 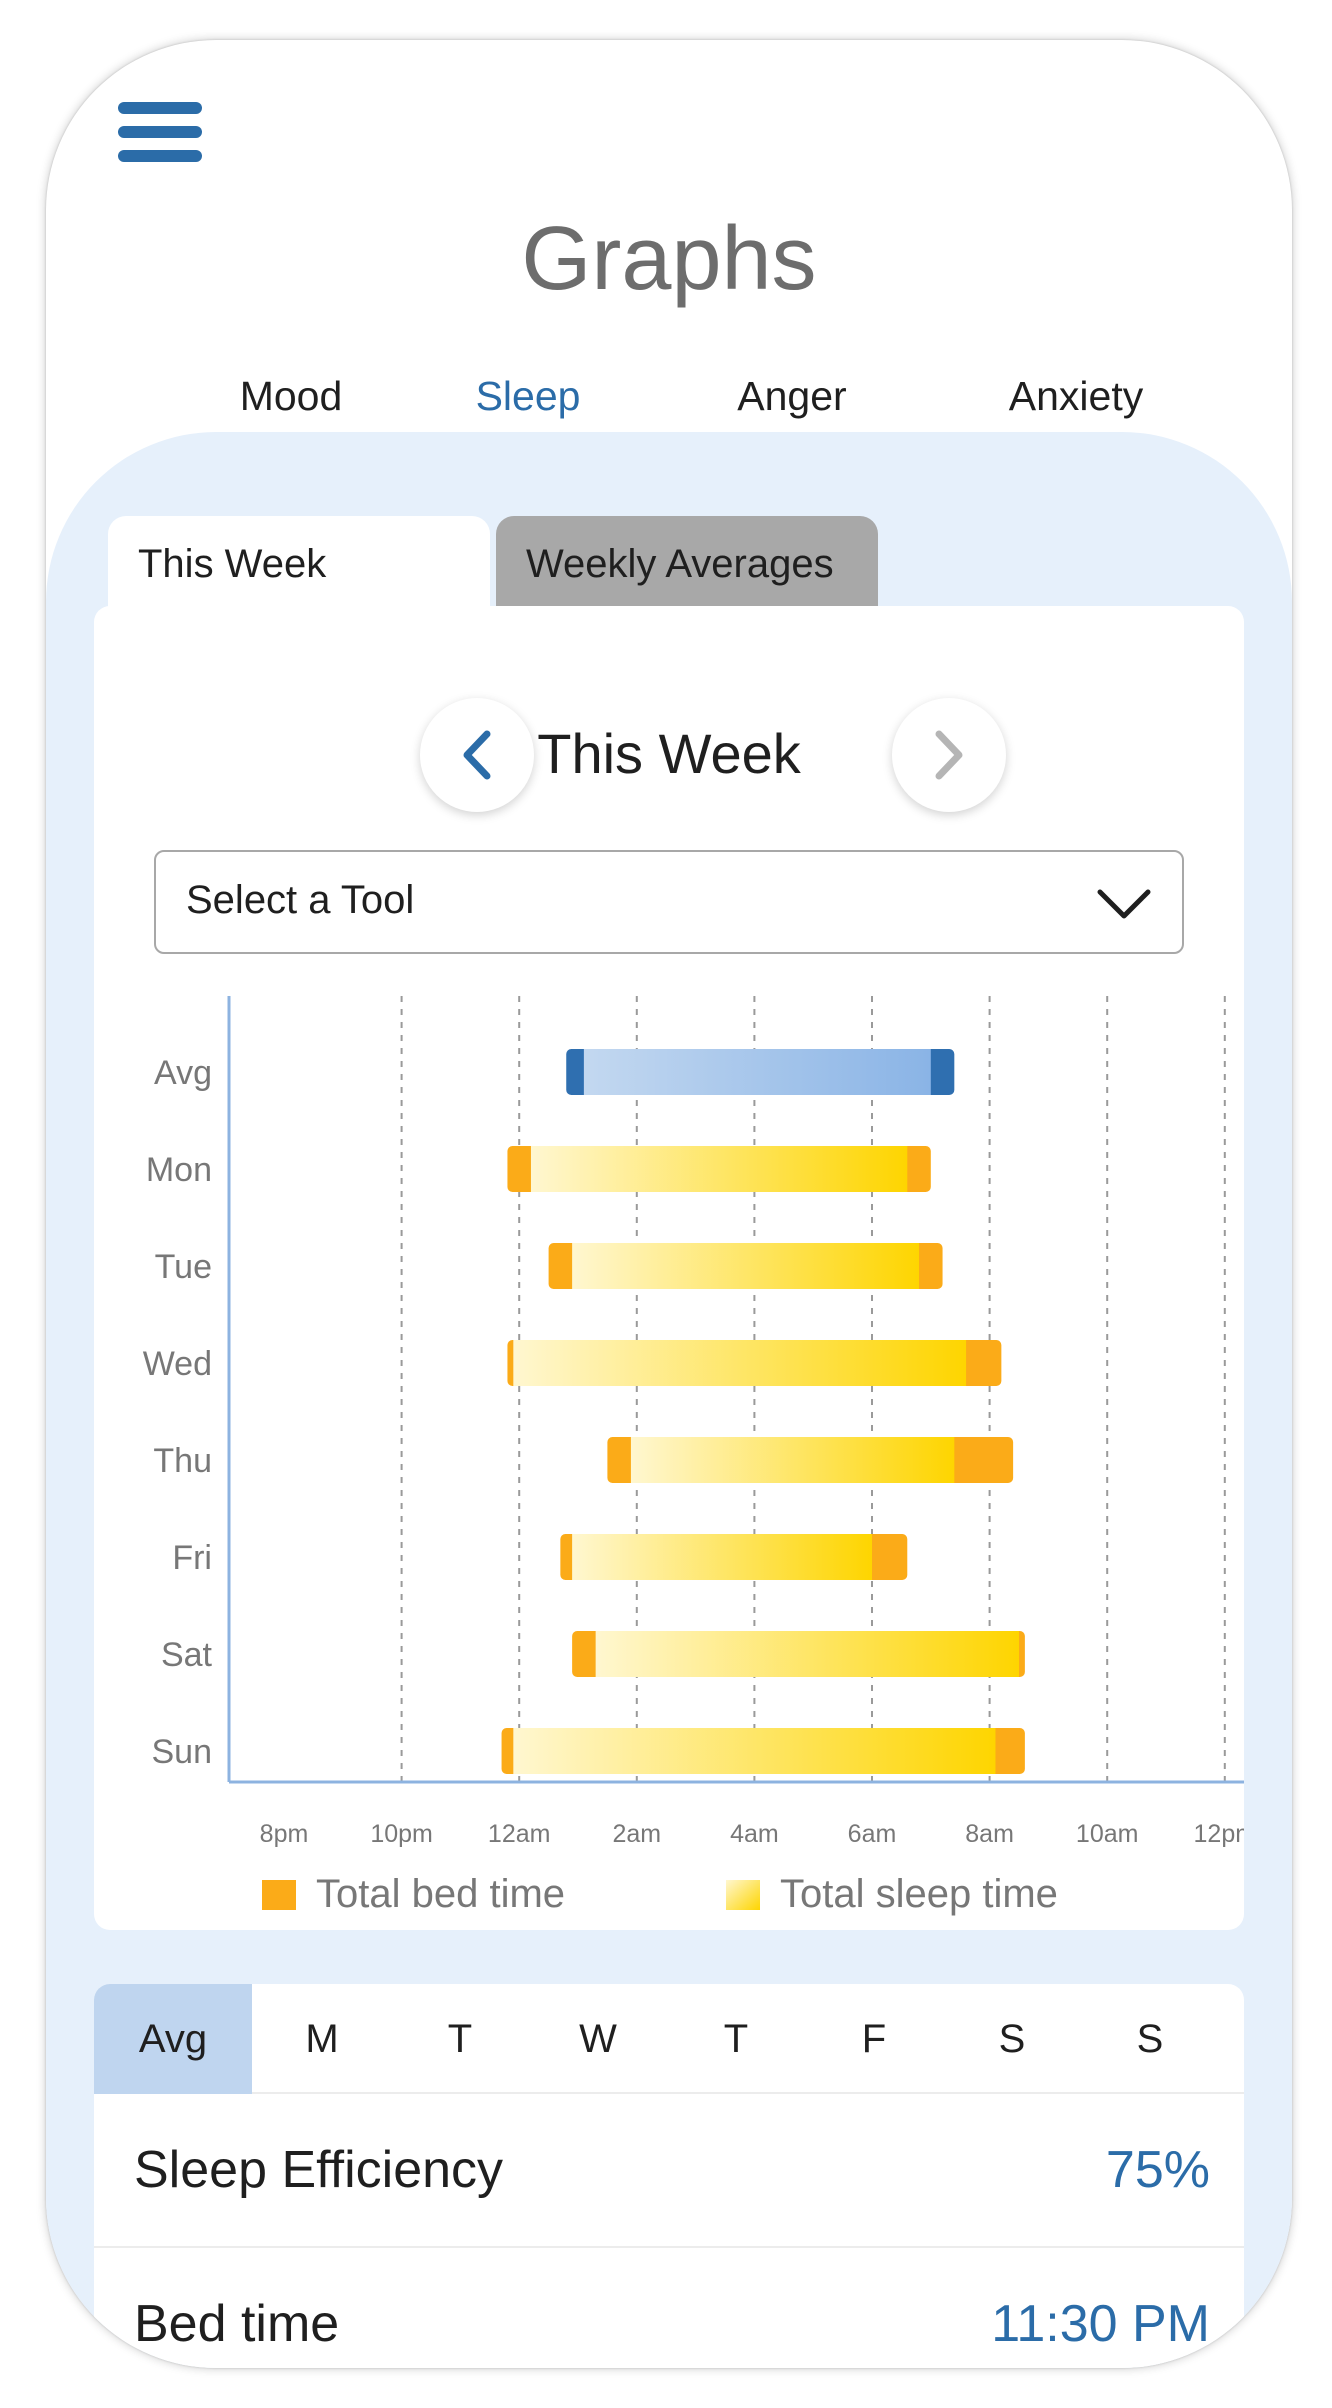 What do you see at coordinates (1012, 2039) in the screenshot?
I see `day-tab-sat: S` at bounding box center [1012, 2039].